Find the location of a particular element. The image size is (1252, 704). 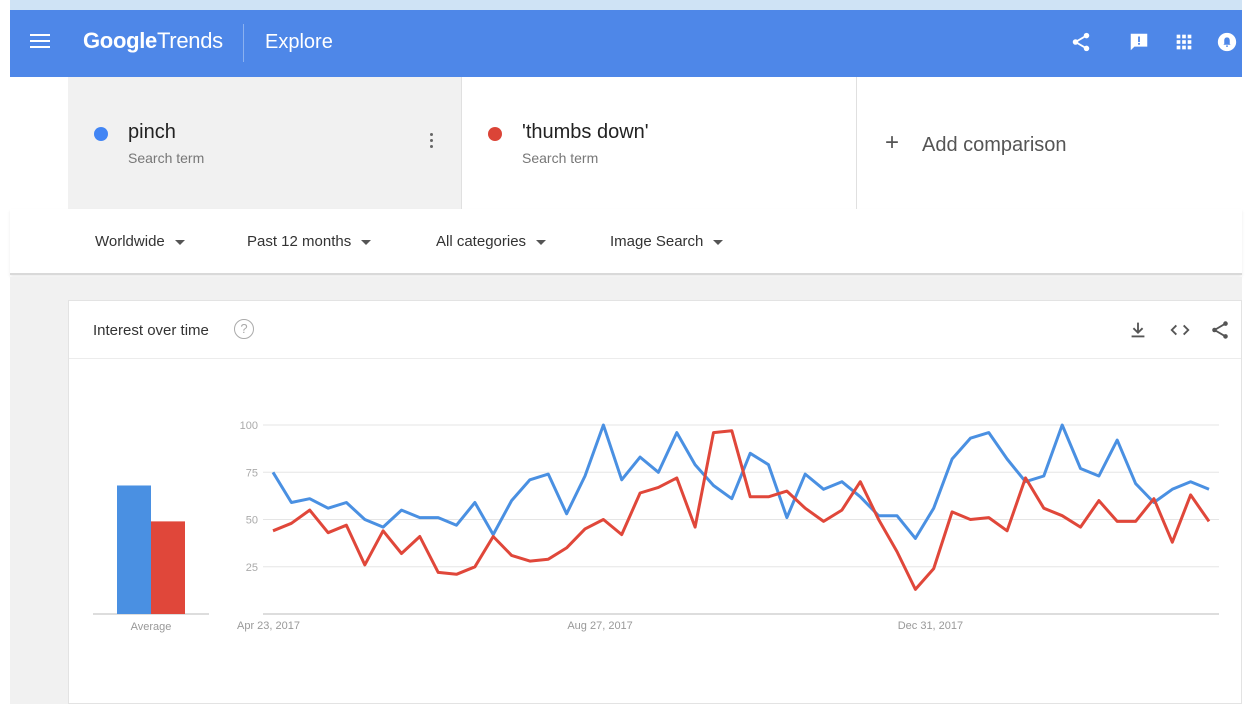

plus-icon: + is located at coordinates (892, 142).